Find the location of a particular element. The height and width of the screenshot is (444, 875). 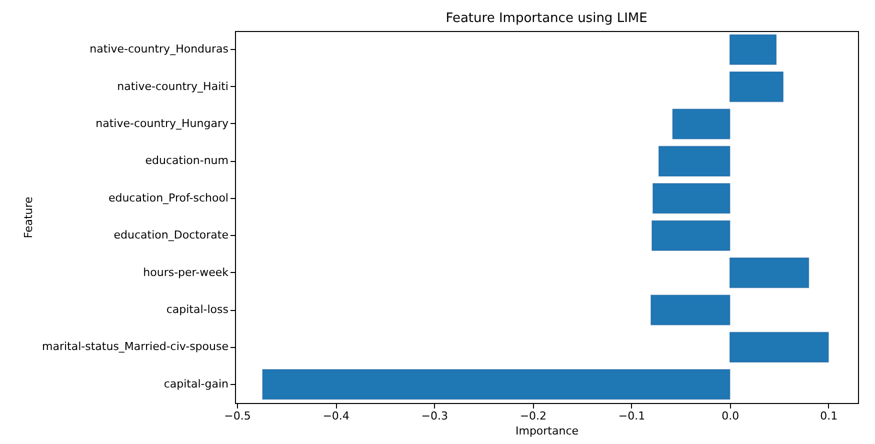

x-tick-label: −0.5 is located at coordinates (237, 416).